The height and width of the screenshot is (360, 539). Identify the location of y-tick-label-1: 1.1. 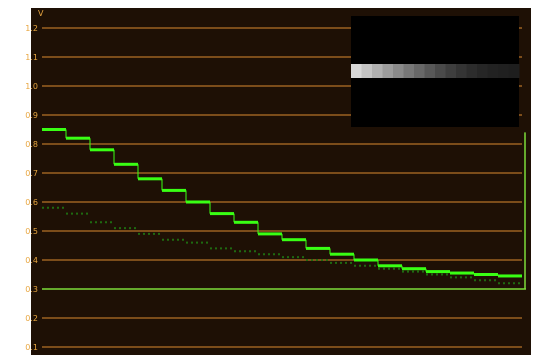
(31, 57).